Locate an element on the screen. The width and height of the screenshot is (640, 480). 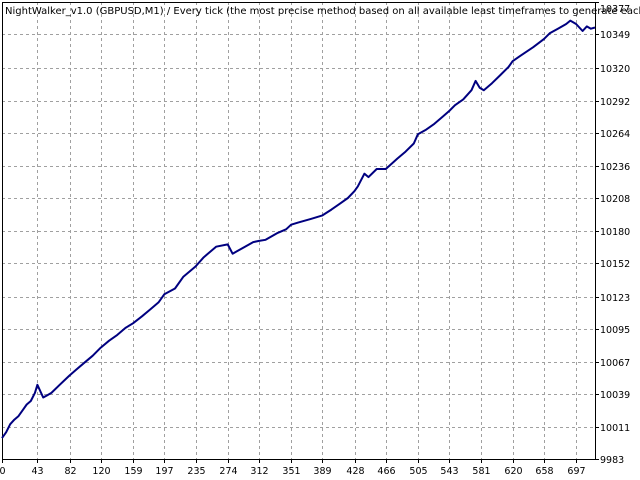
x-tick-label: 428 is located at coordinates (355, 471).